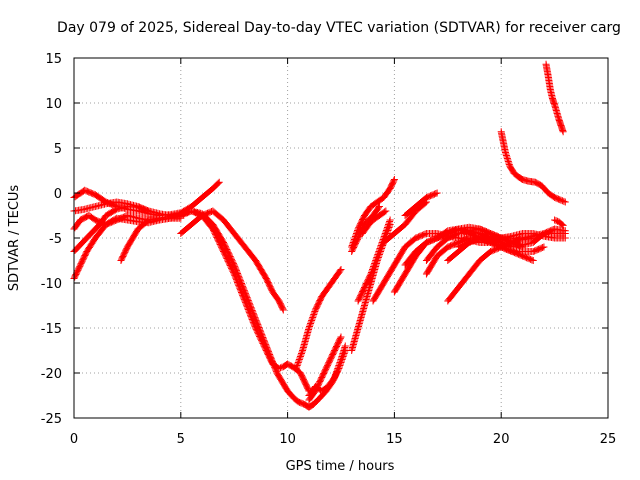 This screenshot has height=480, width=640. I want to click on y-tick-label: -5, so click(55, 239).